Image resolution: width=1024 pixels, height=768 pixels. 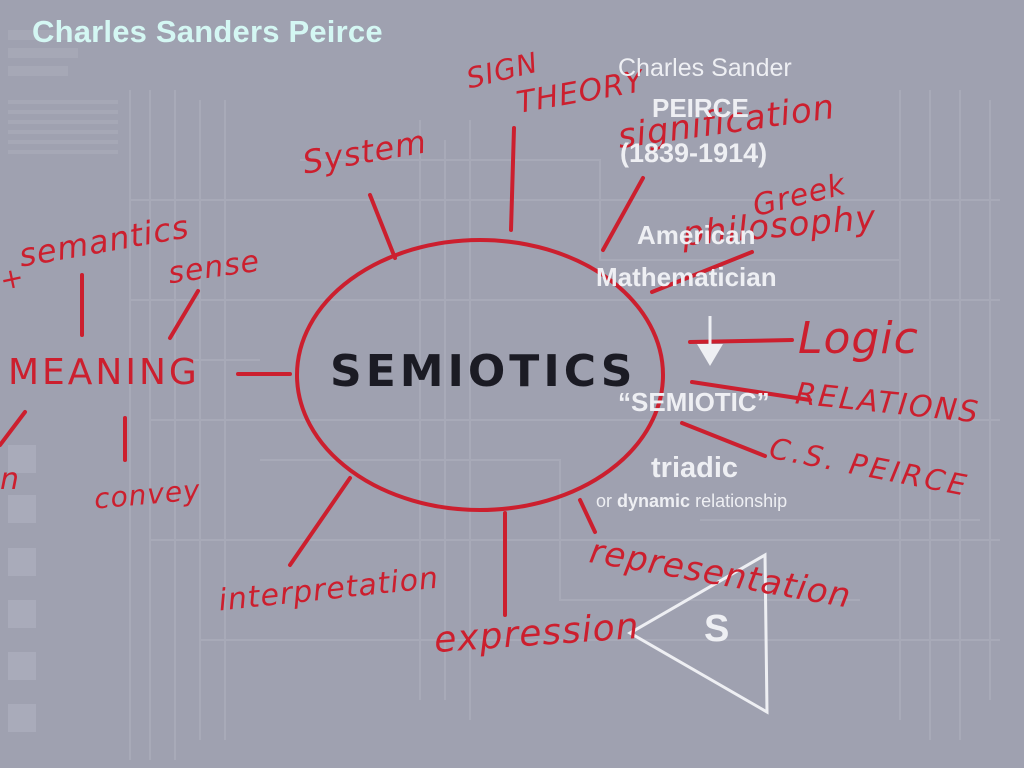 What do you see at coordinates (654, 501) in the screenshot?
I see `relationship-emph: dynamic` at bounding box center [654, 501].